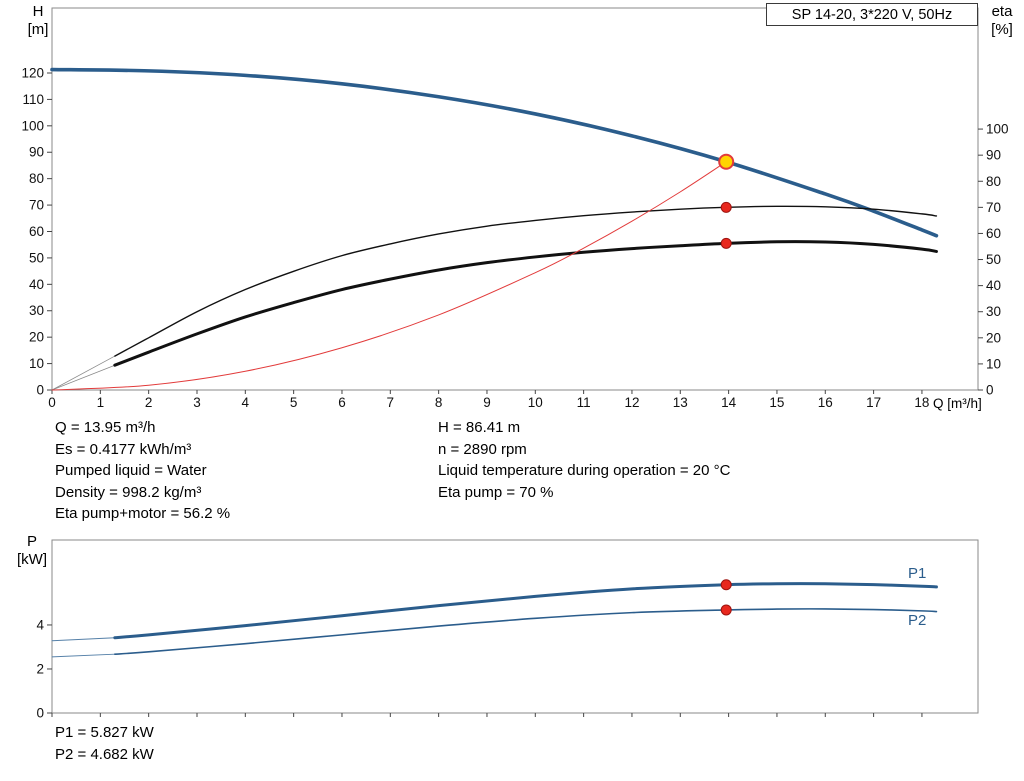  What do you see at coordinates (1002, 11) in the screenshot?
I see `eta-axis-label-symbol: eta` at bounding box center [1002, 11].